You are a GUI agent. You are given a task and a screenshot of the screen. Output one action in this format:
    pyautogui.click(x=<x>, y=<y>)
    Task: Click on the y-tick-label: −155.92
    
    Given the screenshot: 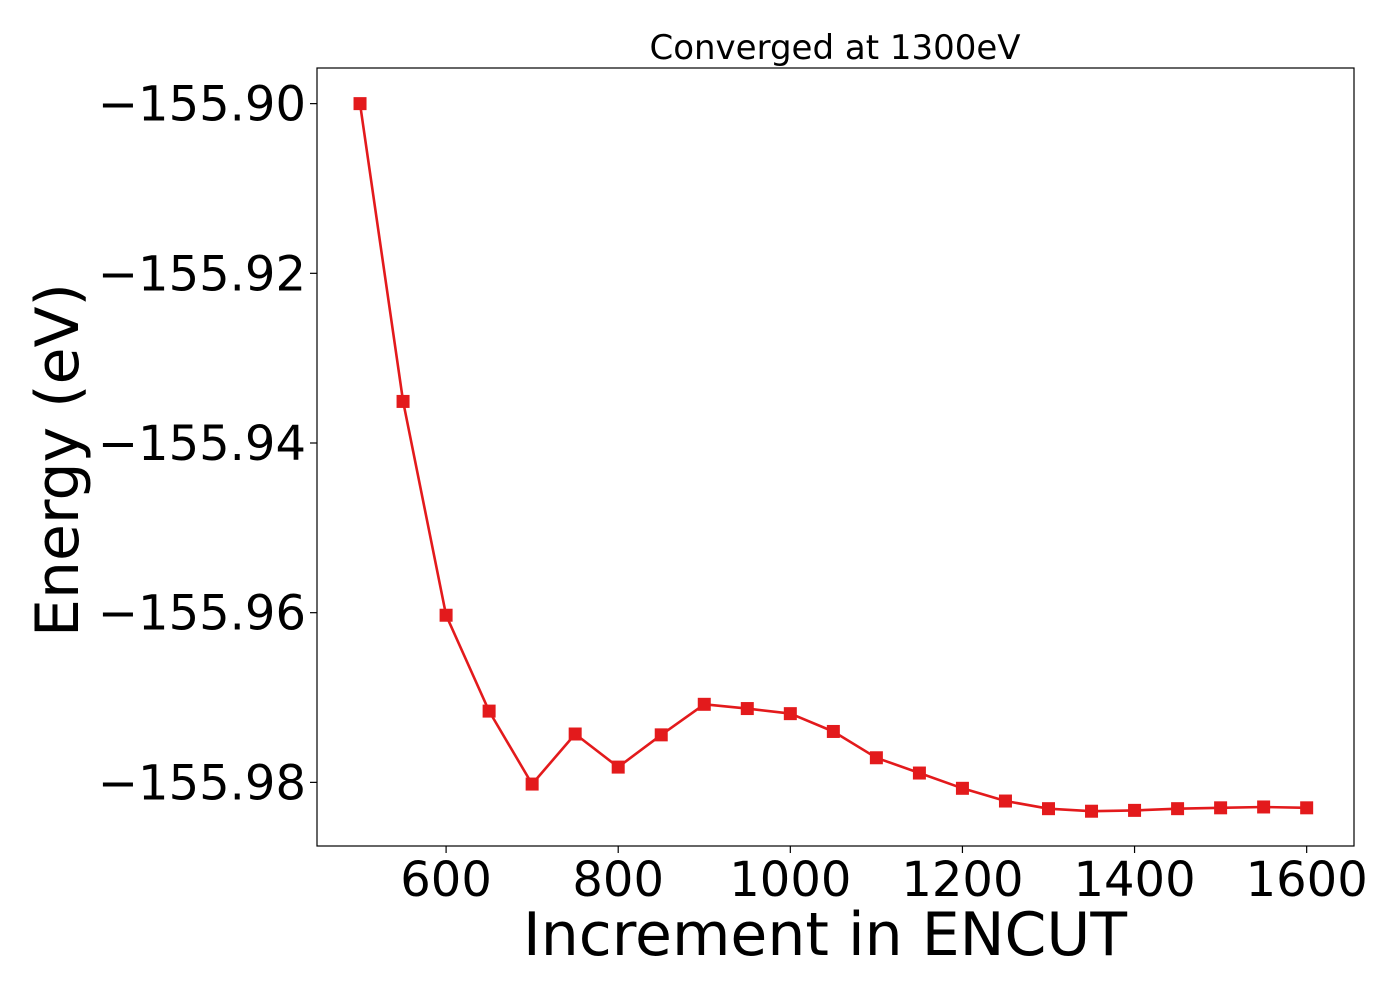 What is the action you would take?
    pyautogui.click(x=202, y=274)
    